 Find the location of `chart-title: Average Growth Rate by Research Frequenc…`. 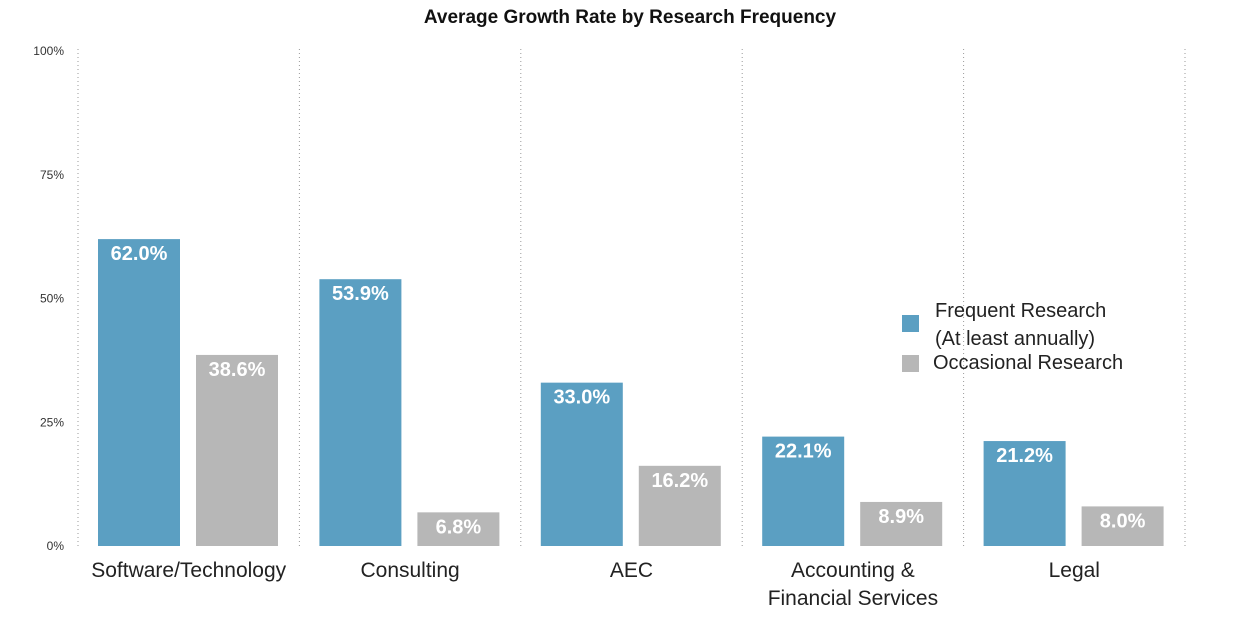

chart-title: Average Growth Rate by Research Frequenc… is located at coordinates (630, 17).